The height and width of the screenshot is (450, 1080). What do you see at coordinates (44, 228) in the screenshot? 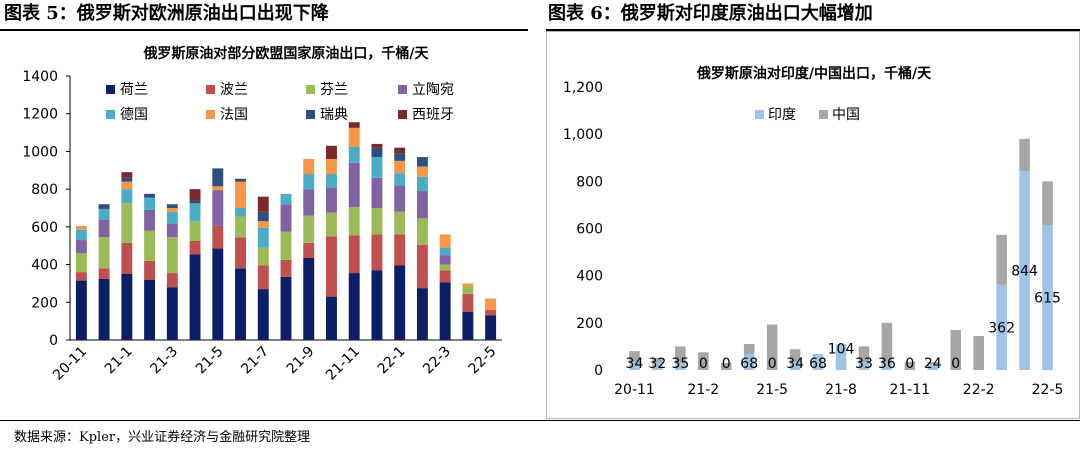
I see `y-tick-label: 600` at bounding box center [44, 228].